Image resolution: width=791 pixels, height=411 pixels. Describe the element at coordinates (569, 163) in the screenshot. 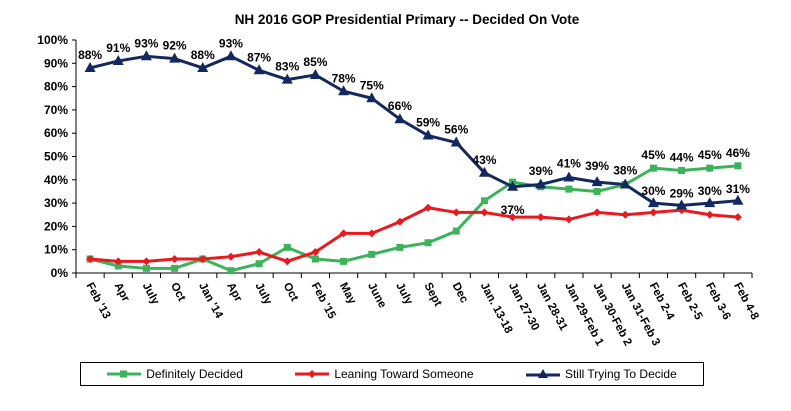

I see `data-label: 41%` at that location.